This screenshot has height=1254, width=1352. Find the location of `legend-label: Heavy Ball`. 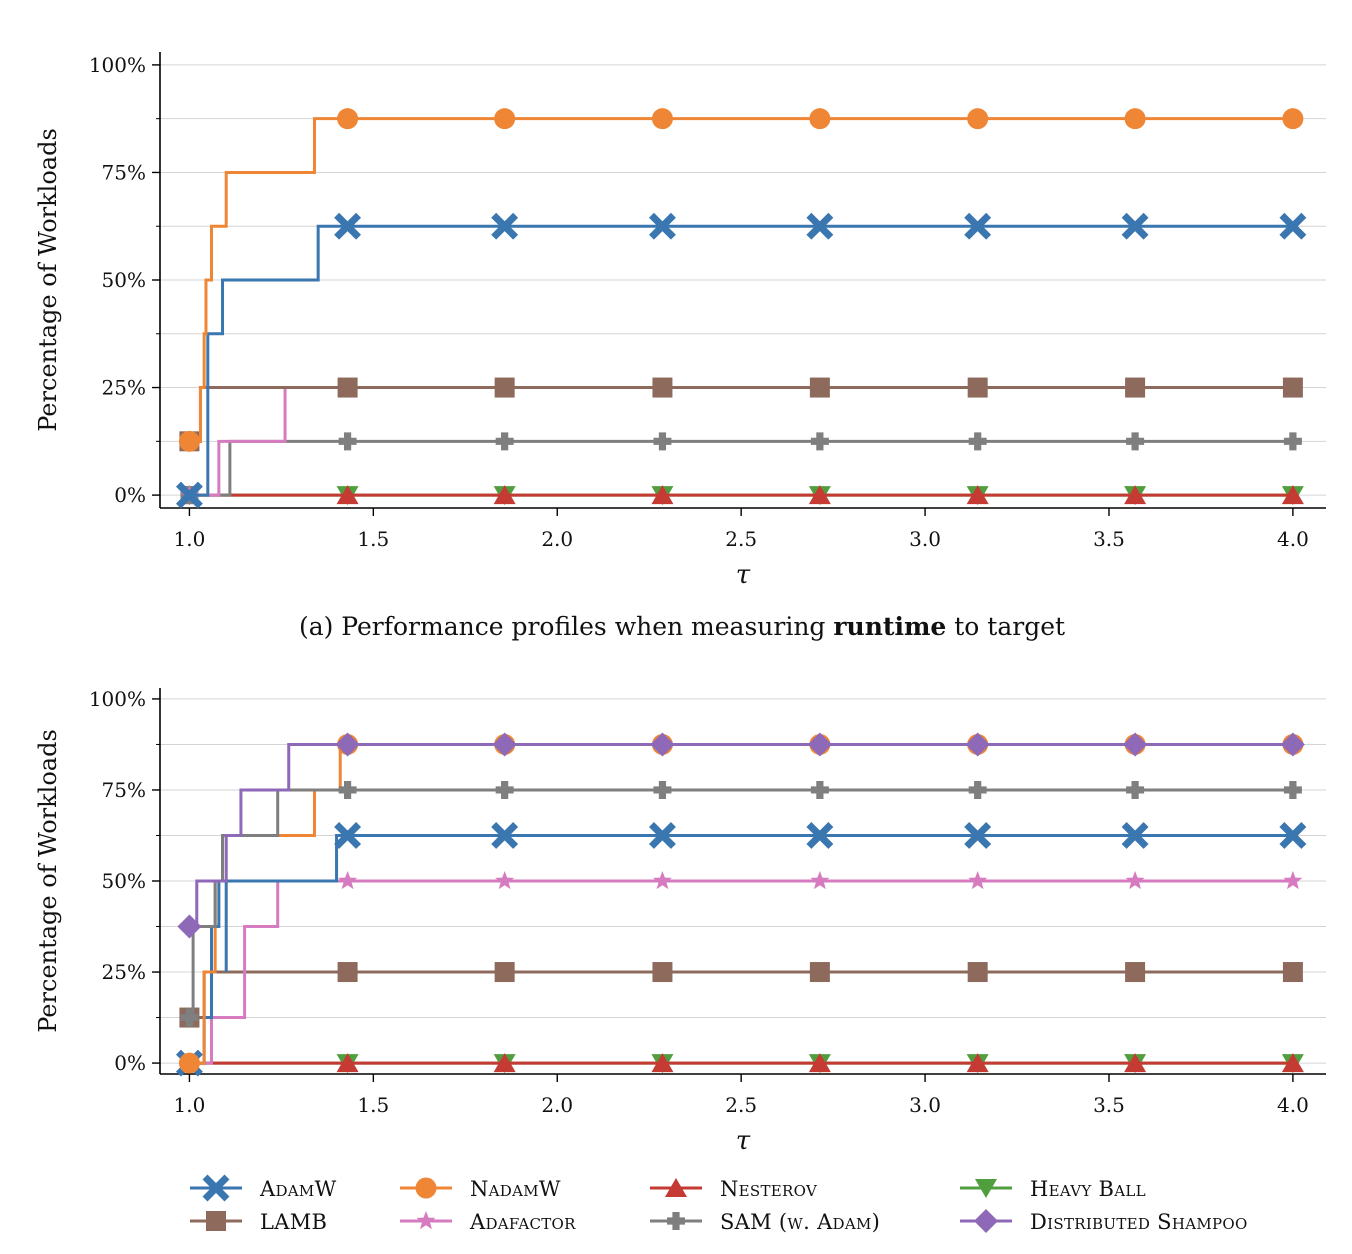

legend-label: Heavy Ball is located at coordinates (1088, 1189).